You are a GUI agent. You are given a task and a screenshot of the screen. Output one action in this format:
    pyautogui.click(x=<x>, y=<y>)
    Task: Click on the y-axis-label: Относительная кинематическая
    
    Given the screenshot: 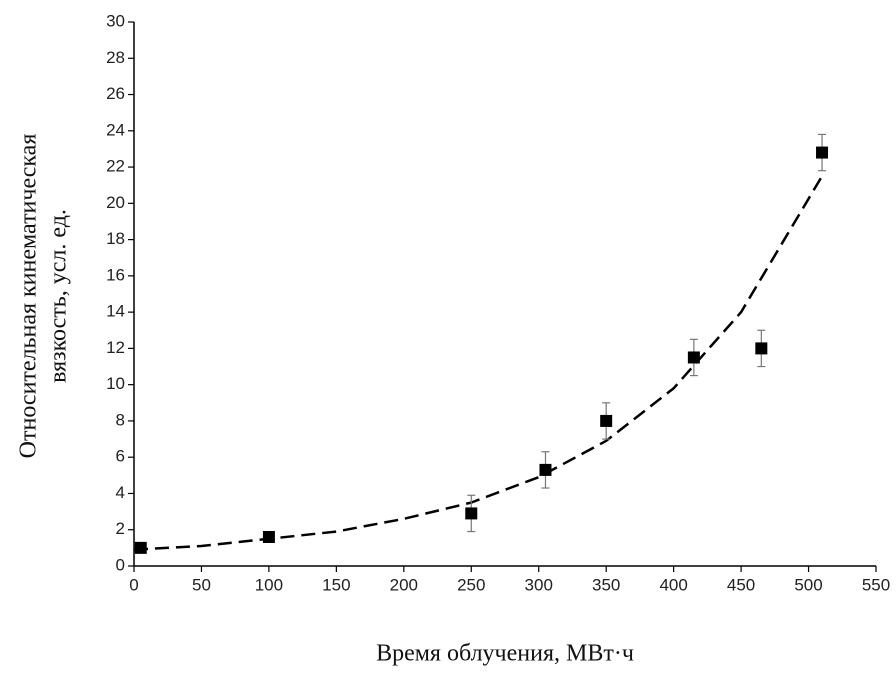 What is the action you would take?
    pyautogui.click(x=29, y=296)
    